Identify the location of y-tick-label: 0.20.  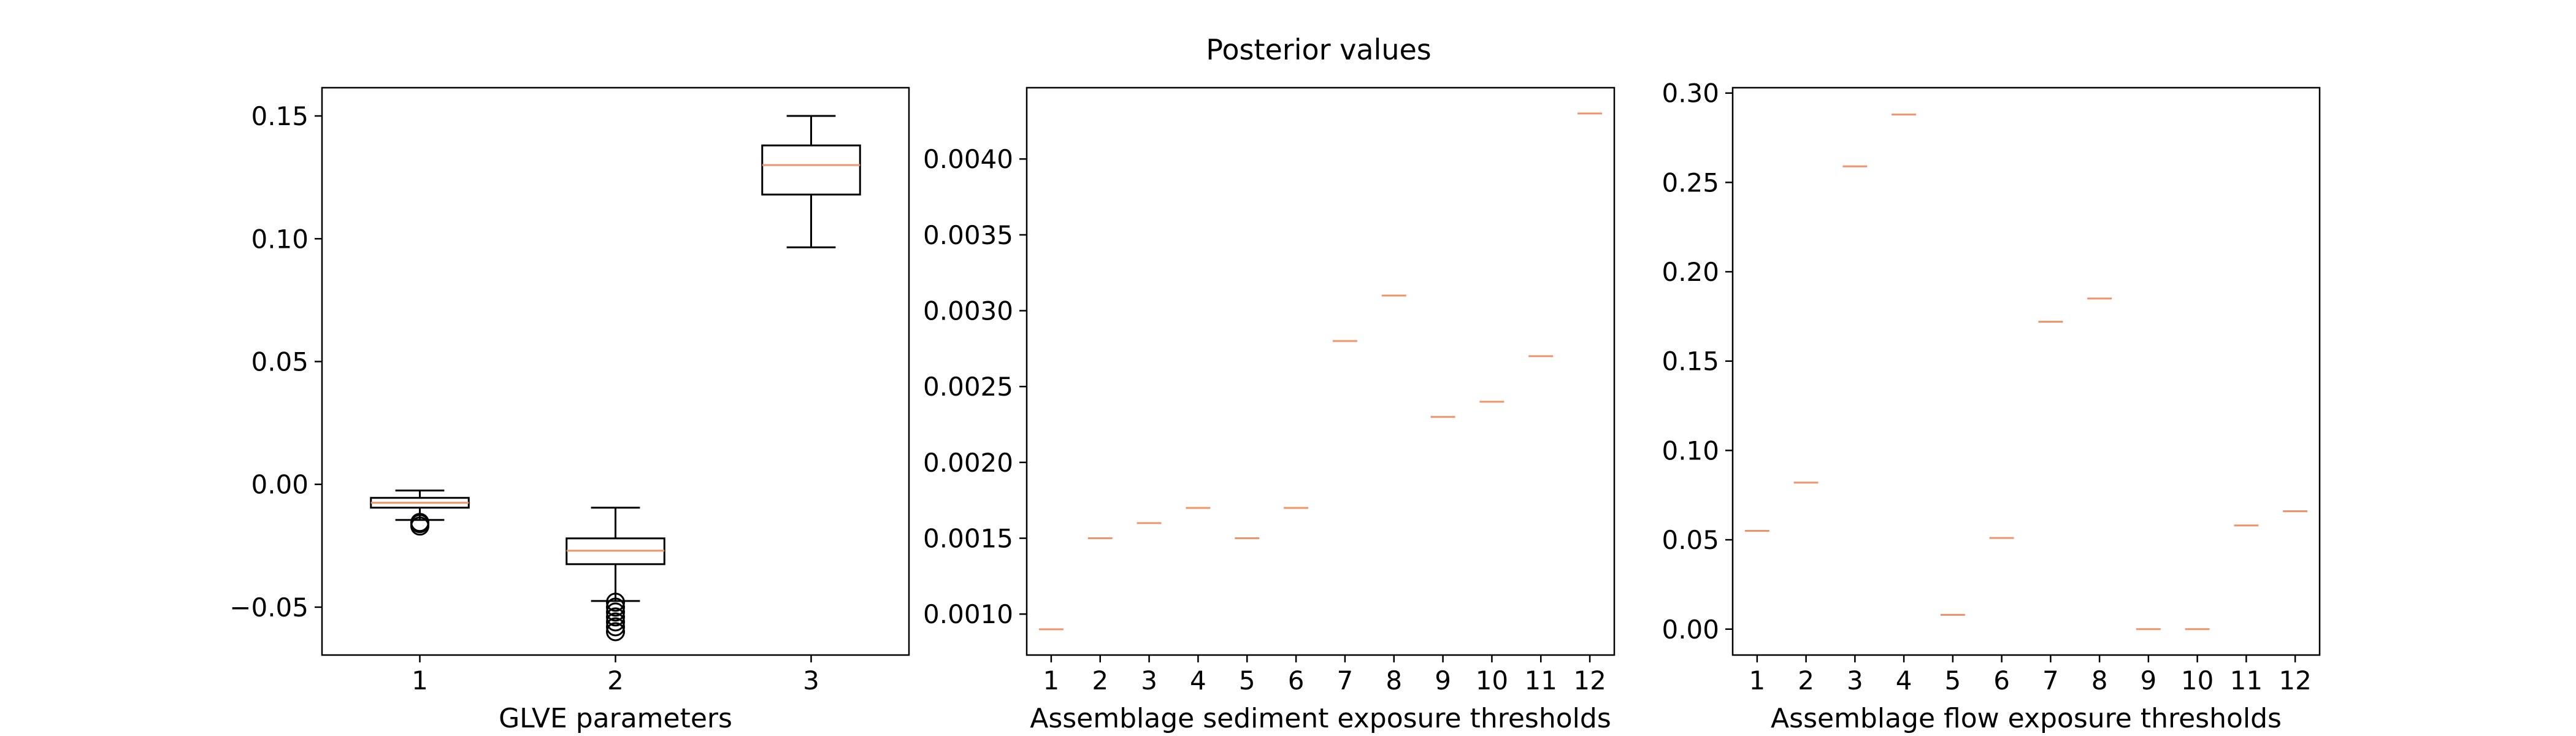
(1690, 272).